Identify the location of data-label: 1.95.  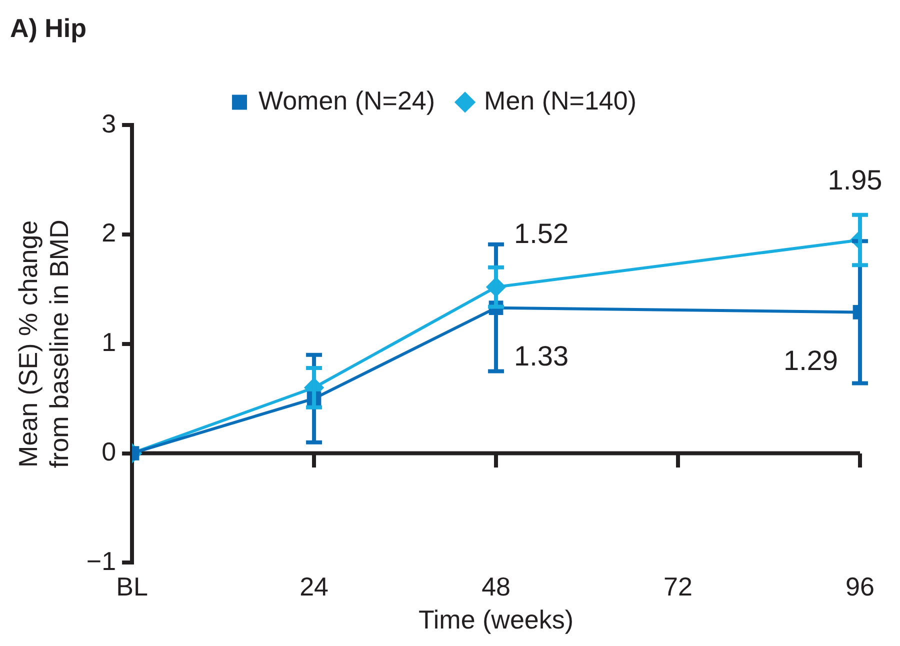
(855, 180).